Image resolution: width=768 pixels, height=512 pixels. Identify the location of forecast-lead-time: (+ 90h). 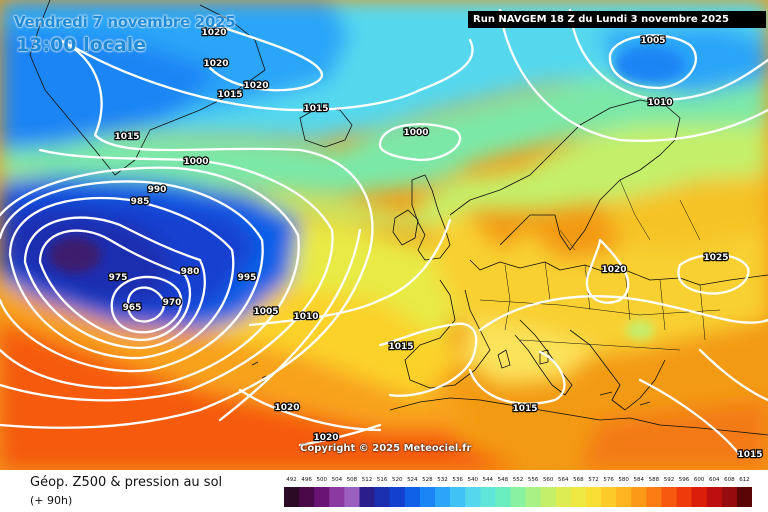
(51, 500).